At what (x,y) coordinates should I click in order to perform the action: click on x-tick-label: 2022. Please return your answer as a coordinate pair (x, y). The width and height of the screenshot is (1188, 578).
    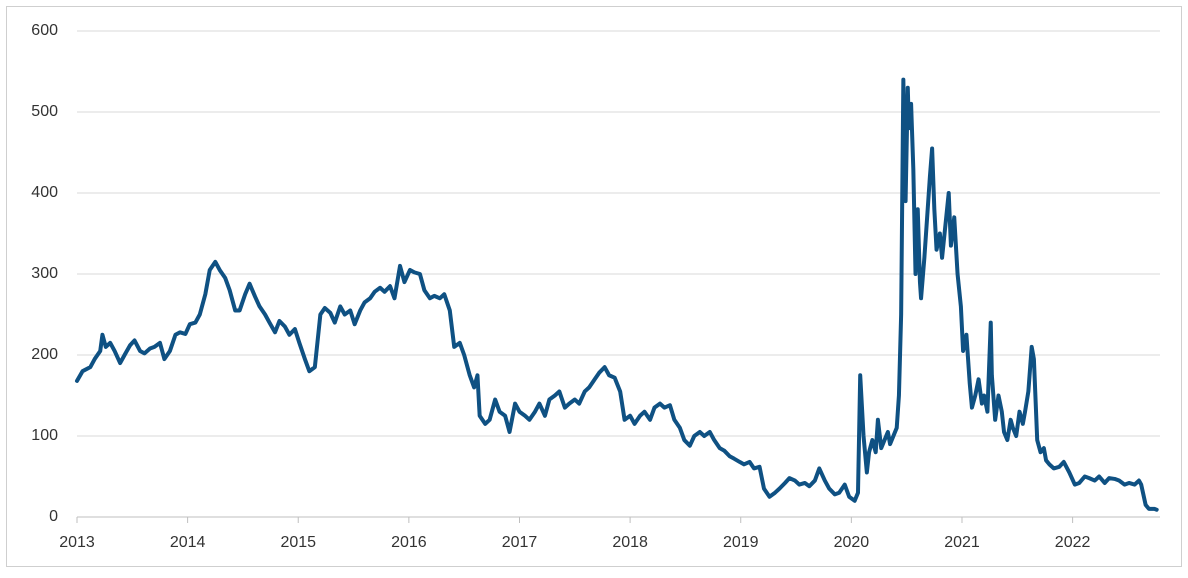
    Looking at the image, I should click on (1073, 542).